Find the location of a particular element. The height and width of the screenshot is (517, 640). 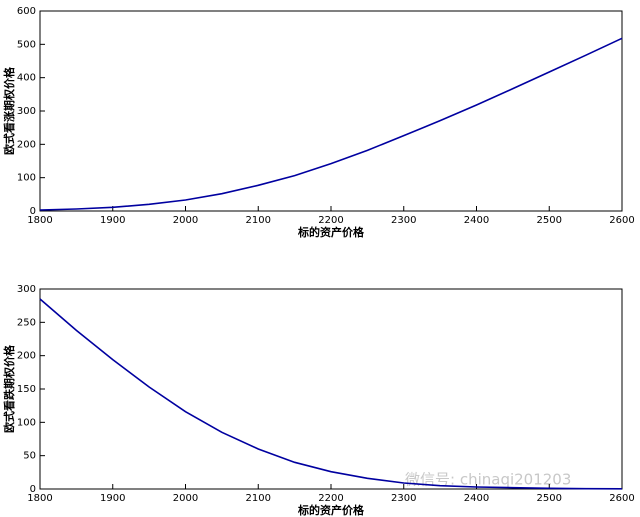

y-tick-label: 600 is located at coordinates (26, 11).